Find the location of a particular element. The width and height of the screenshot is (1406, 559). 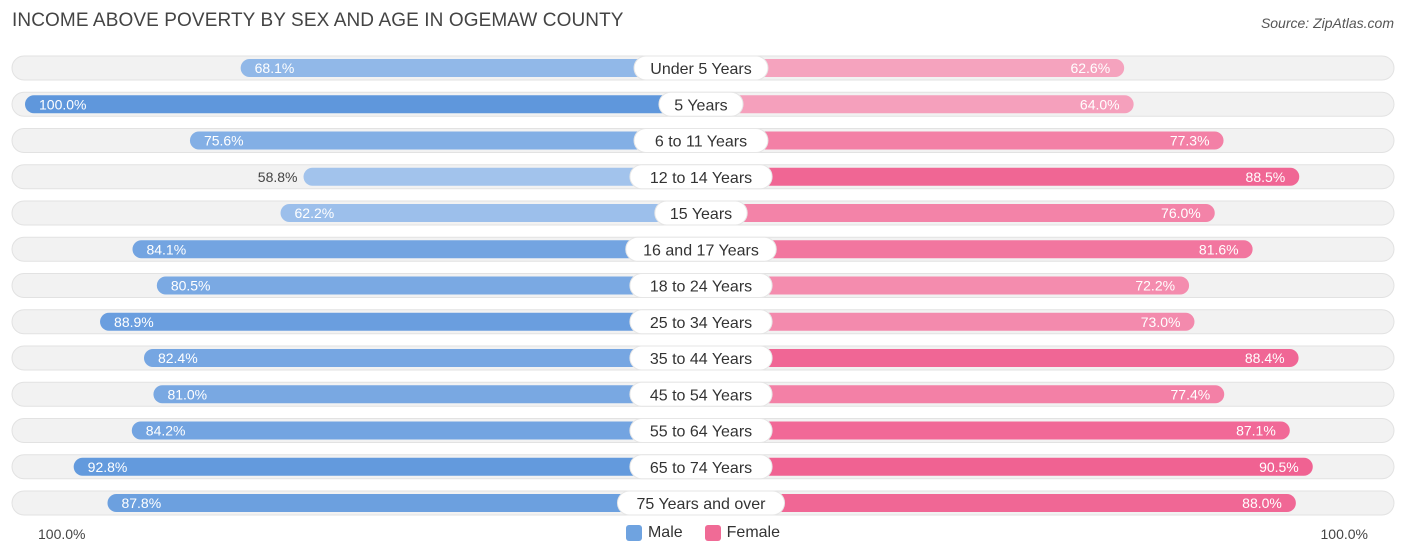

category-label: Under 5 Years is located at coordinates (700, 69).